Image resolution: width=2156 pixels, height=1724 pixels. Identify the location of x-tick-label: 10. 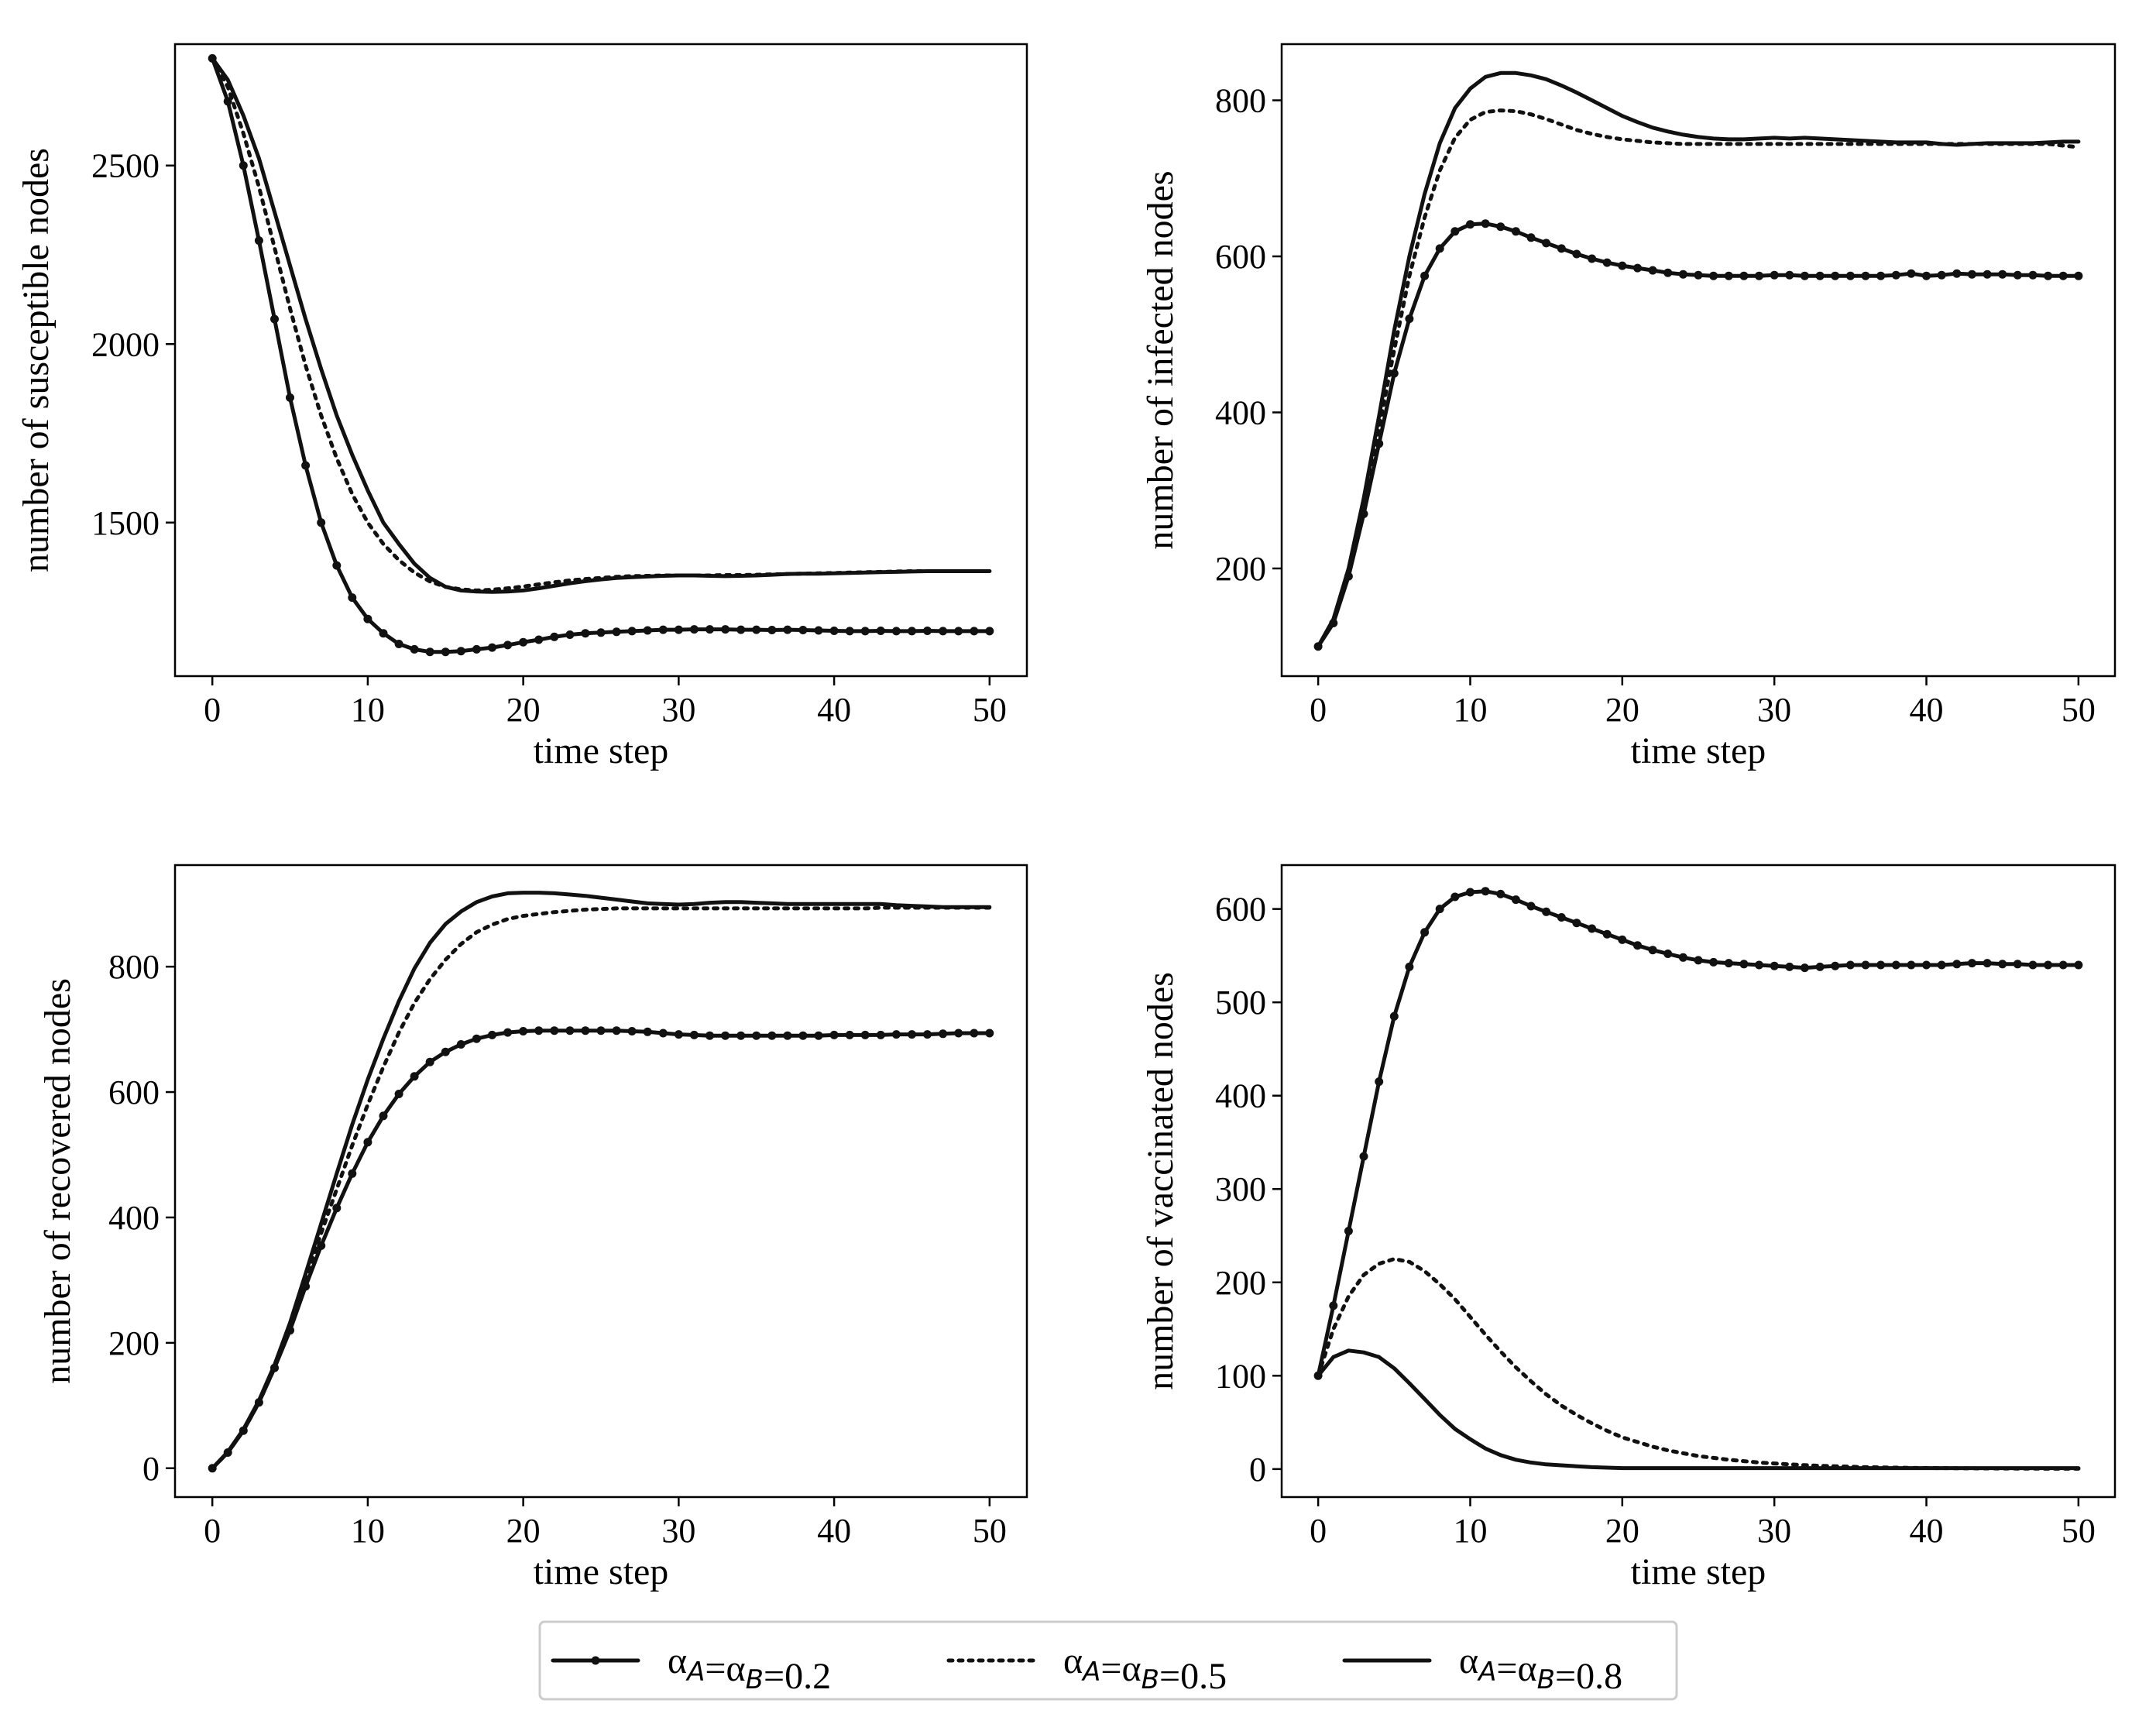
(368, 710).